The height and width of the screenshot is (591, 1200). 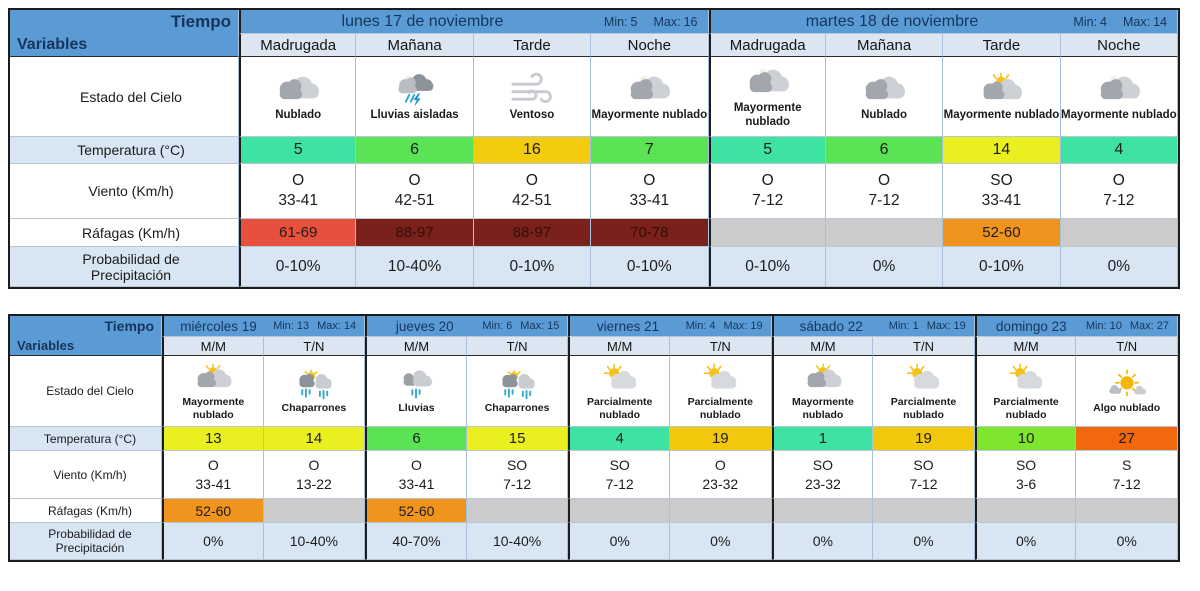 I want to click on day-min: Min: 10, so click(x=1104, y=326).